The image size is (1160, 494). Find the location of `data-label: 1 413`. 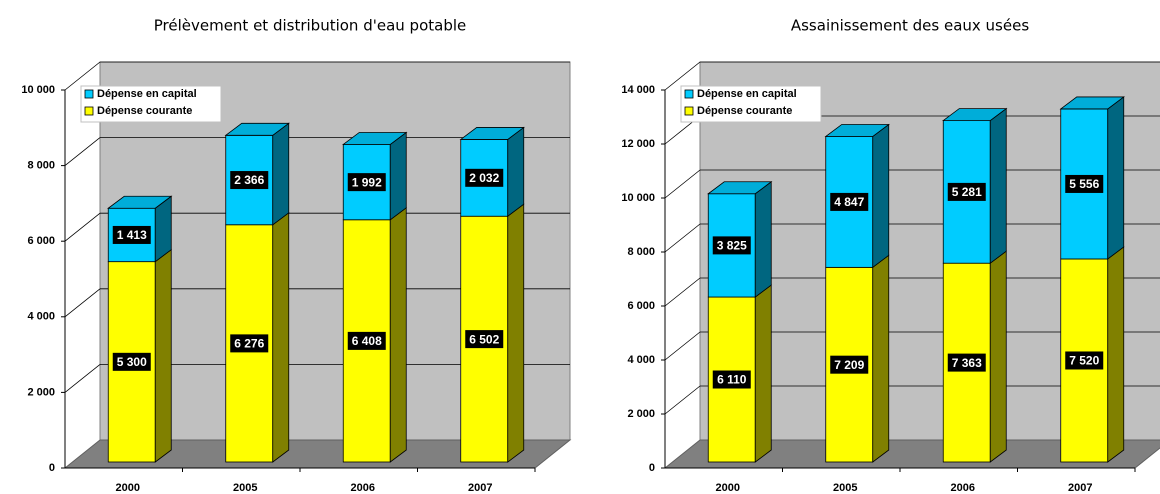

data-label: 1 413 is located at coordinates (132, 235).